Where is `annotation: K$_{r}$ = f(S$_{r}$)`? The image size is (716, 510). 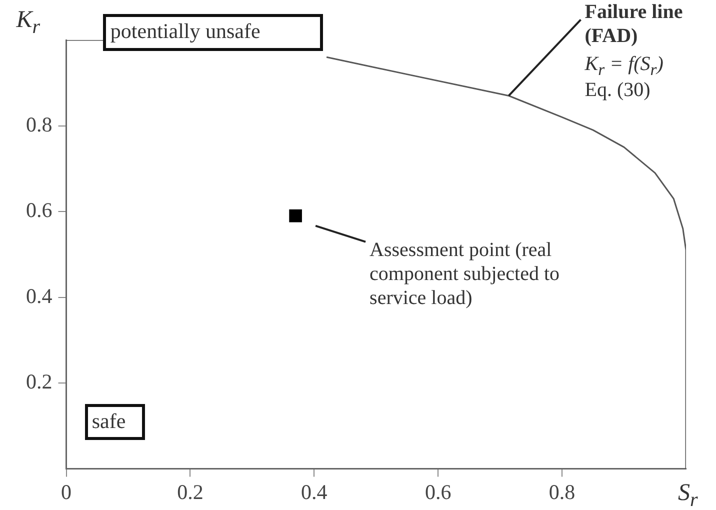 annotation: K$_{r}$ = f(S$_{r}$) is located at coordinates (624, 66).